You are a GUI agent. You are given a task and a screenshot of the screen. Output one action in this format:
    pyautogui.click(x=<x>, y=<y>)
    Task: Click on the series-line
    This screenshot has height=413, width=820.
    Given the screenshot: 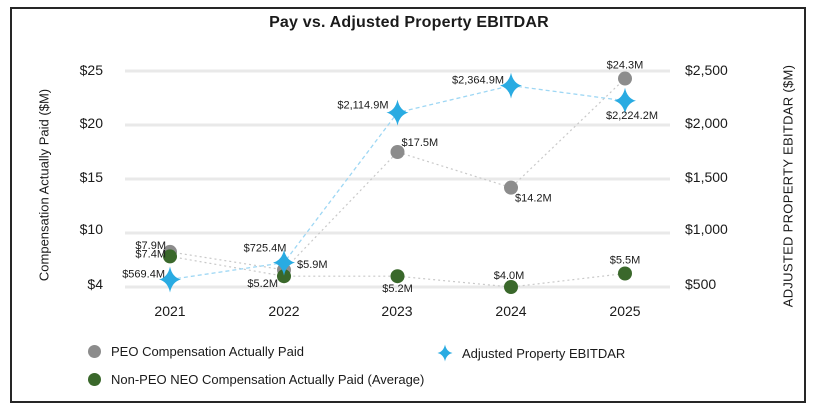 What is the action you would take?
    pyautogui.click(x=397, y=271)
    